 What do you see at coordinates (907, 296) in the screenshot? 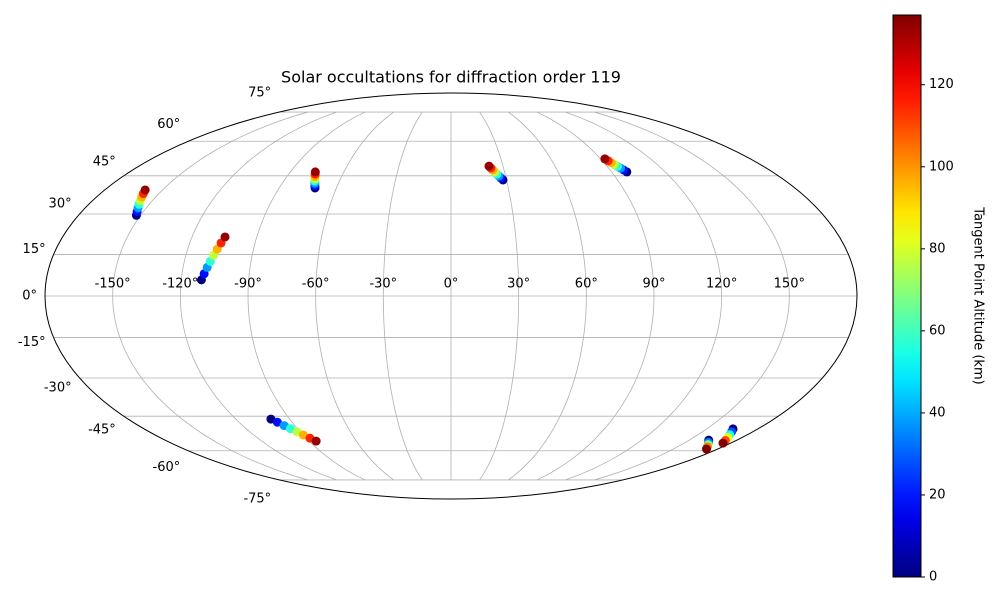
I see `colorbar` at bounding box center [907, 296].